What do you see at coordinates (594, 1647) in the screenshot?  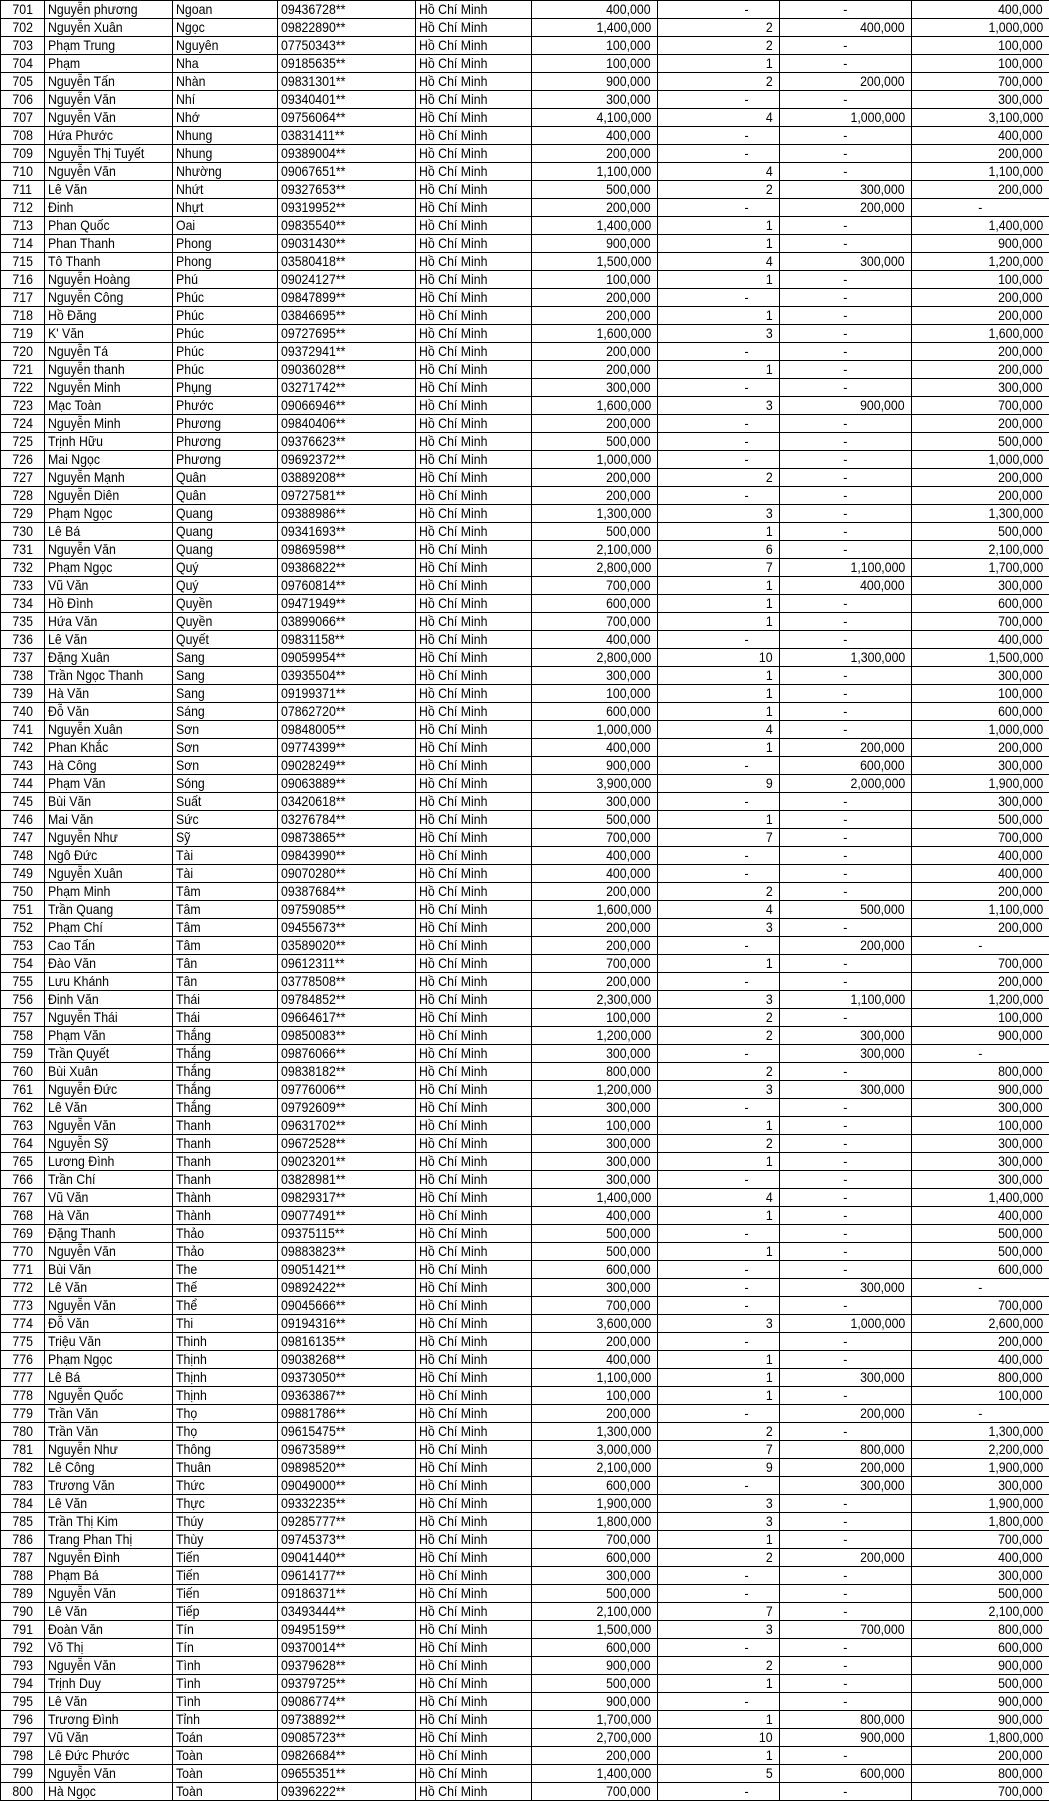 I see `total-amount-cell: 600,000` at bounding box center [594, 1647].